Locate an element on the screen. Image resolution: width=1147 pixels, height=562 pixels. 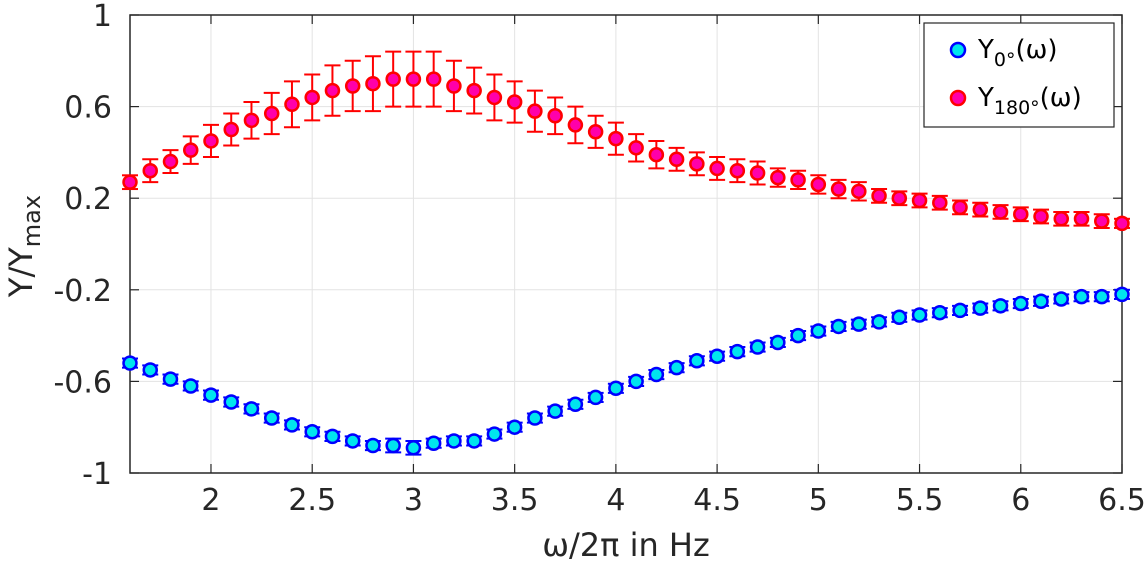
y-axis-label: Y/Ymax is located at coordinates (24, 246).